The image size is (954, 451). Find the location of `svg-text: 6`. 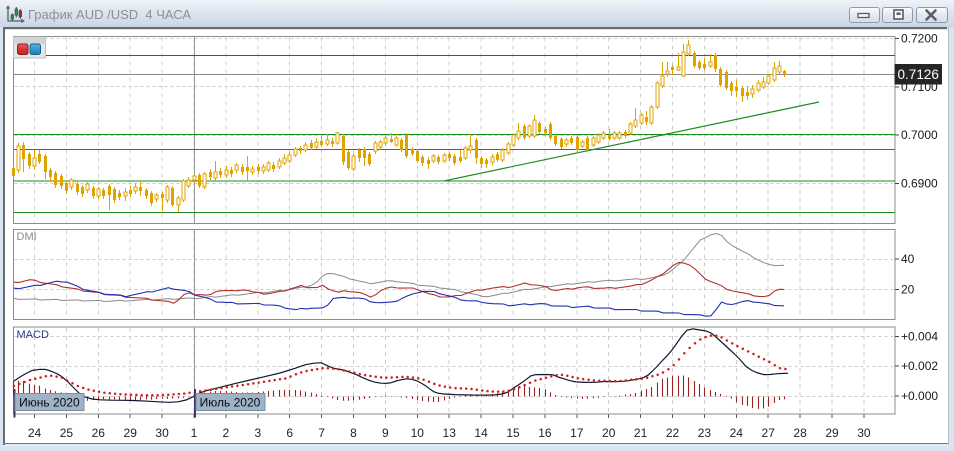

svg-text: 6 is located at coordinates (289, 433).